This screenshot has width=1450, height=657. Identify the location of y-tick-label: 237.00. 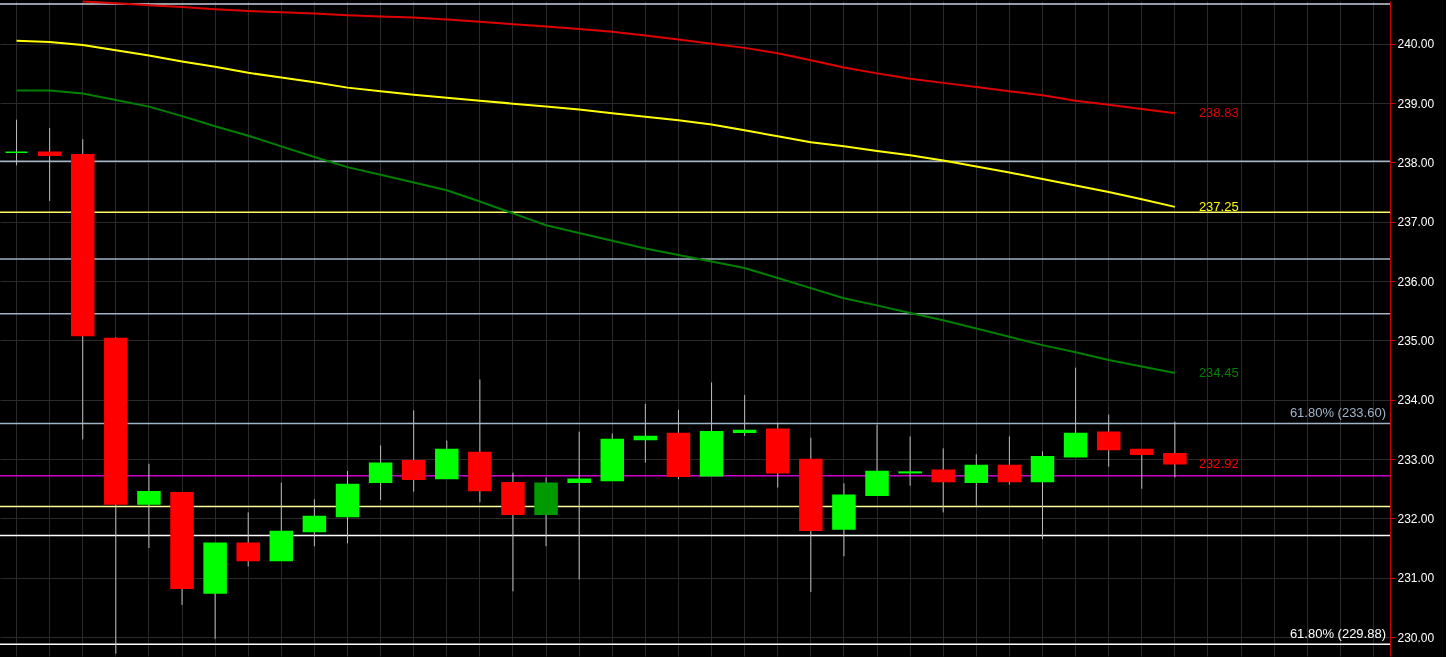
(1416, 222).